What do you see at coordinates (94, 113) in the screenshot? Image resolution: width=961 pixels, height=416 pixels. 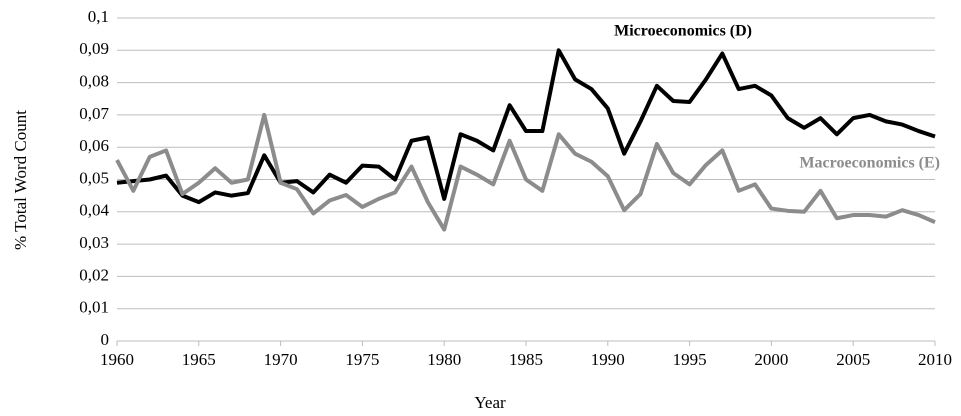 I see `y-tick-label: 0,07` at bounding box center [94, 113].